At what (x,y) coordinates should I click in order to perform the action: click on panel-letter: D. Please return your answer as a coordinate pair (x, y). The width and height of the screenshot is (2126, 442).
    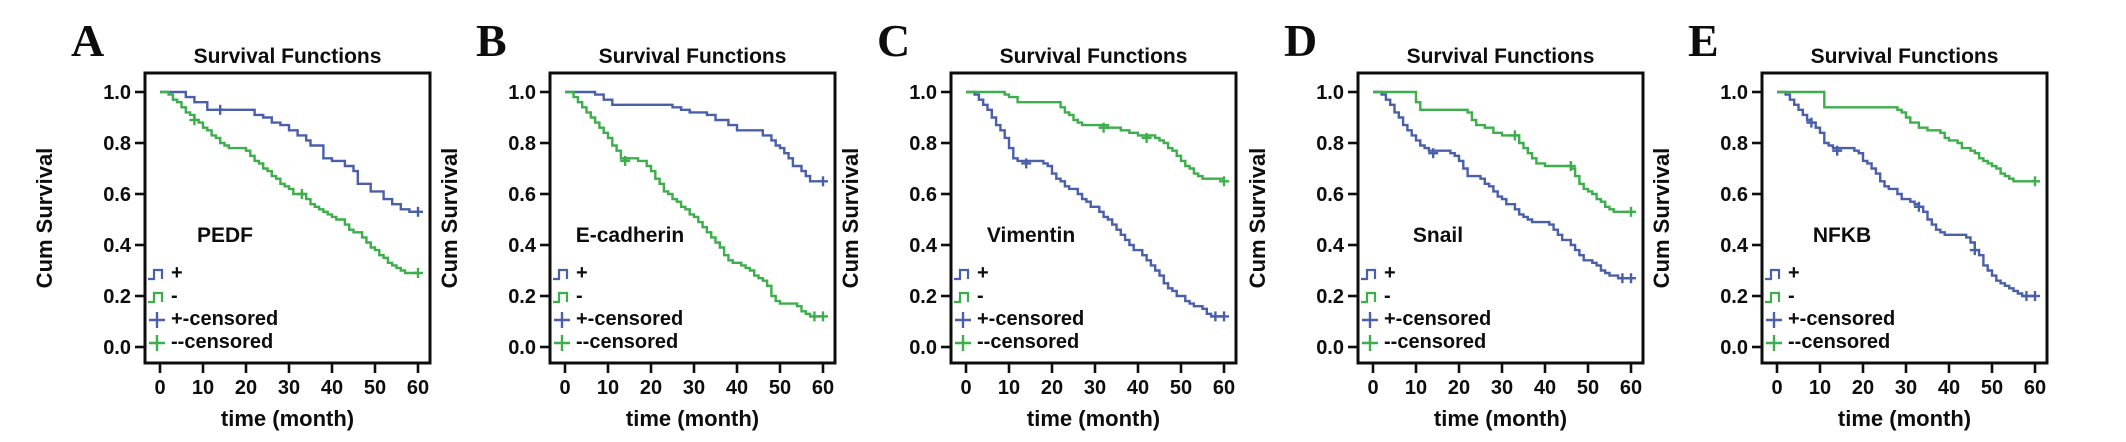
    Looking at the image, I should click on (1301, 40).